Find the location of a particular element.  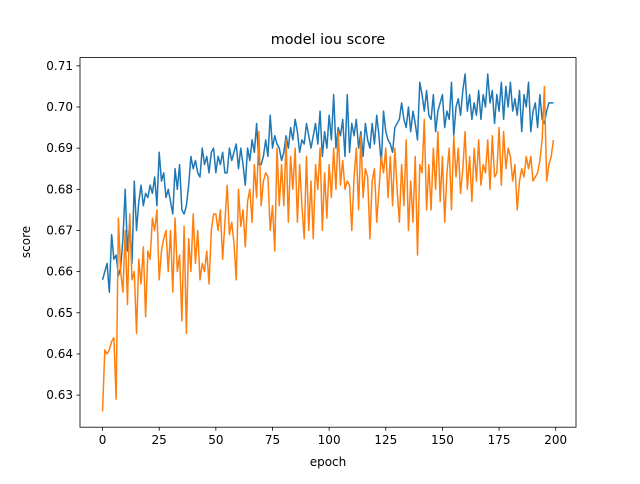

y-tick-label: 0.68 is located at coordinates (59, 189).